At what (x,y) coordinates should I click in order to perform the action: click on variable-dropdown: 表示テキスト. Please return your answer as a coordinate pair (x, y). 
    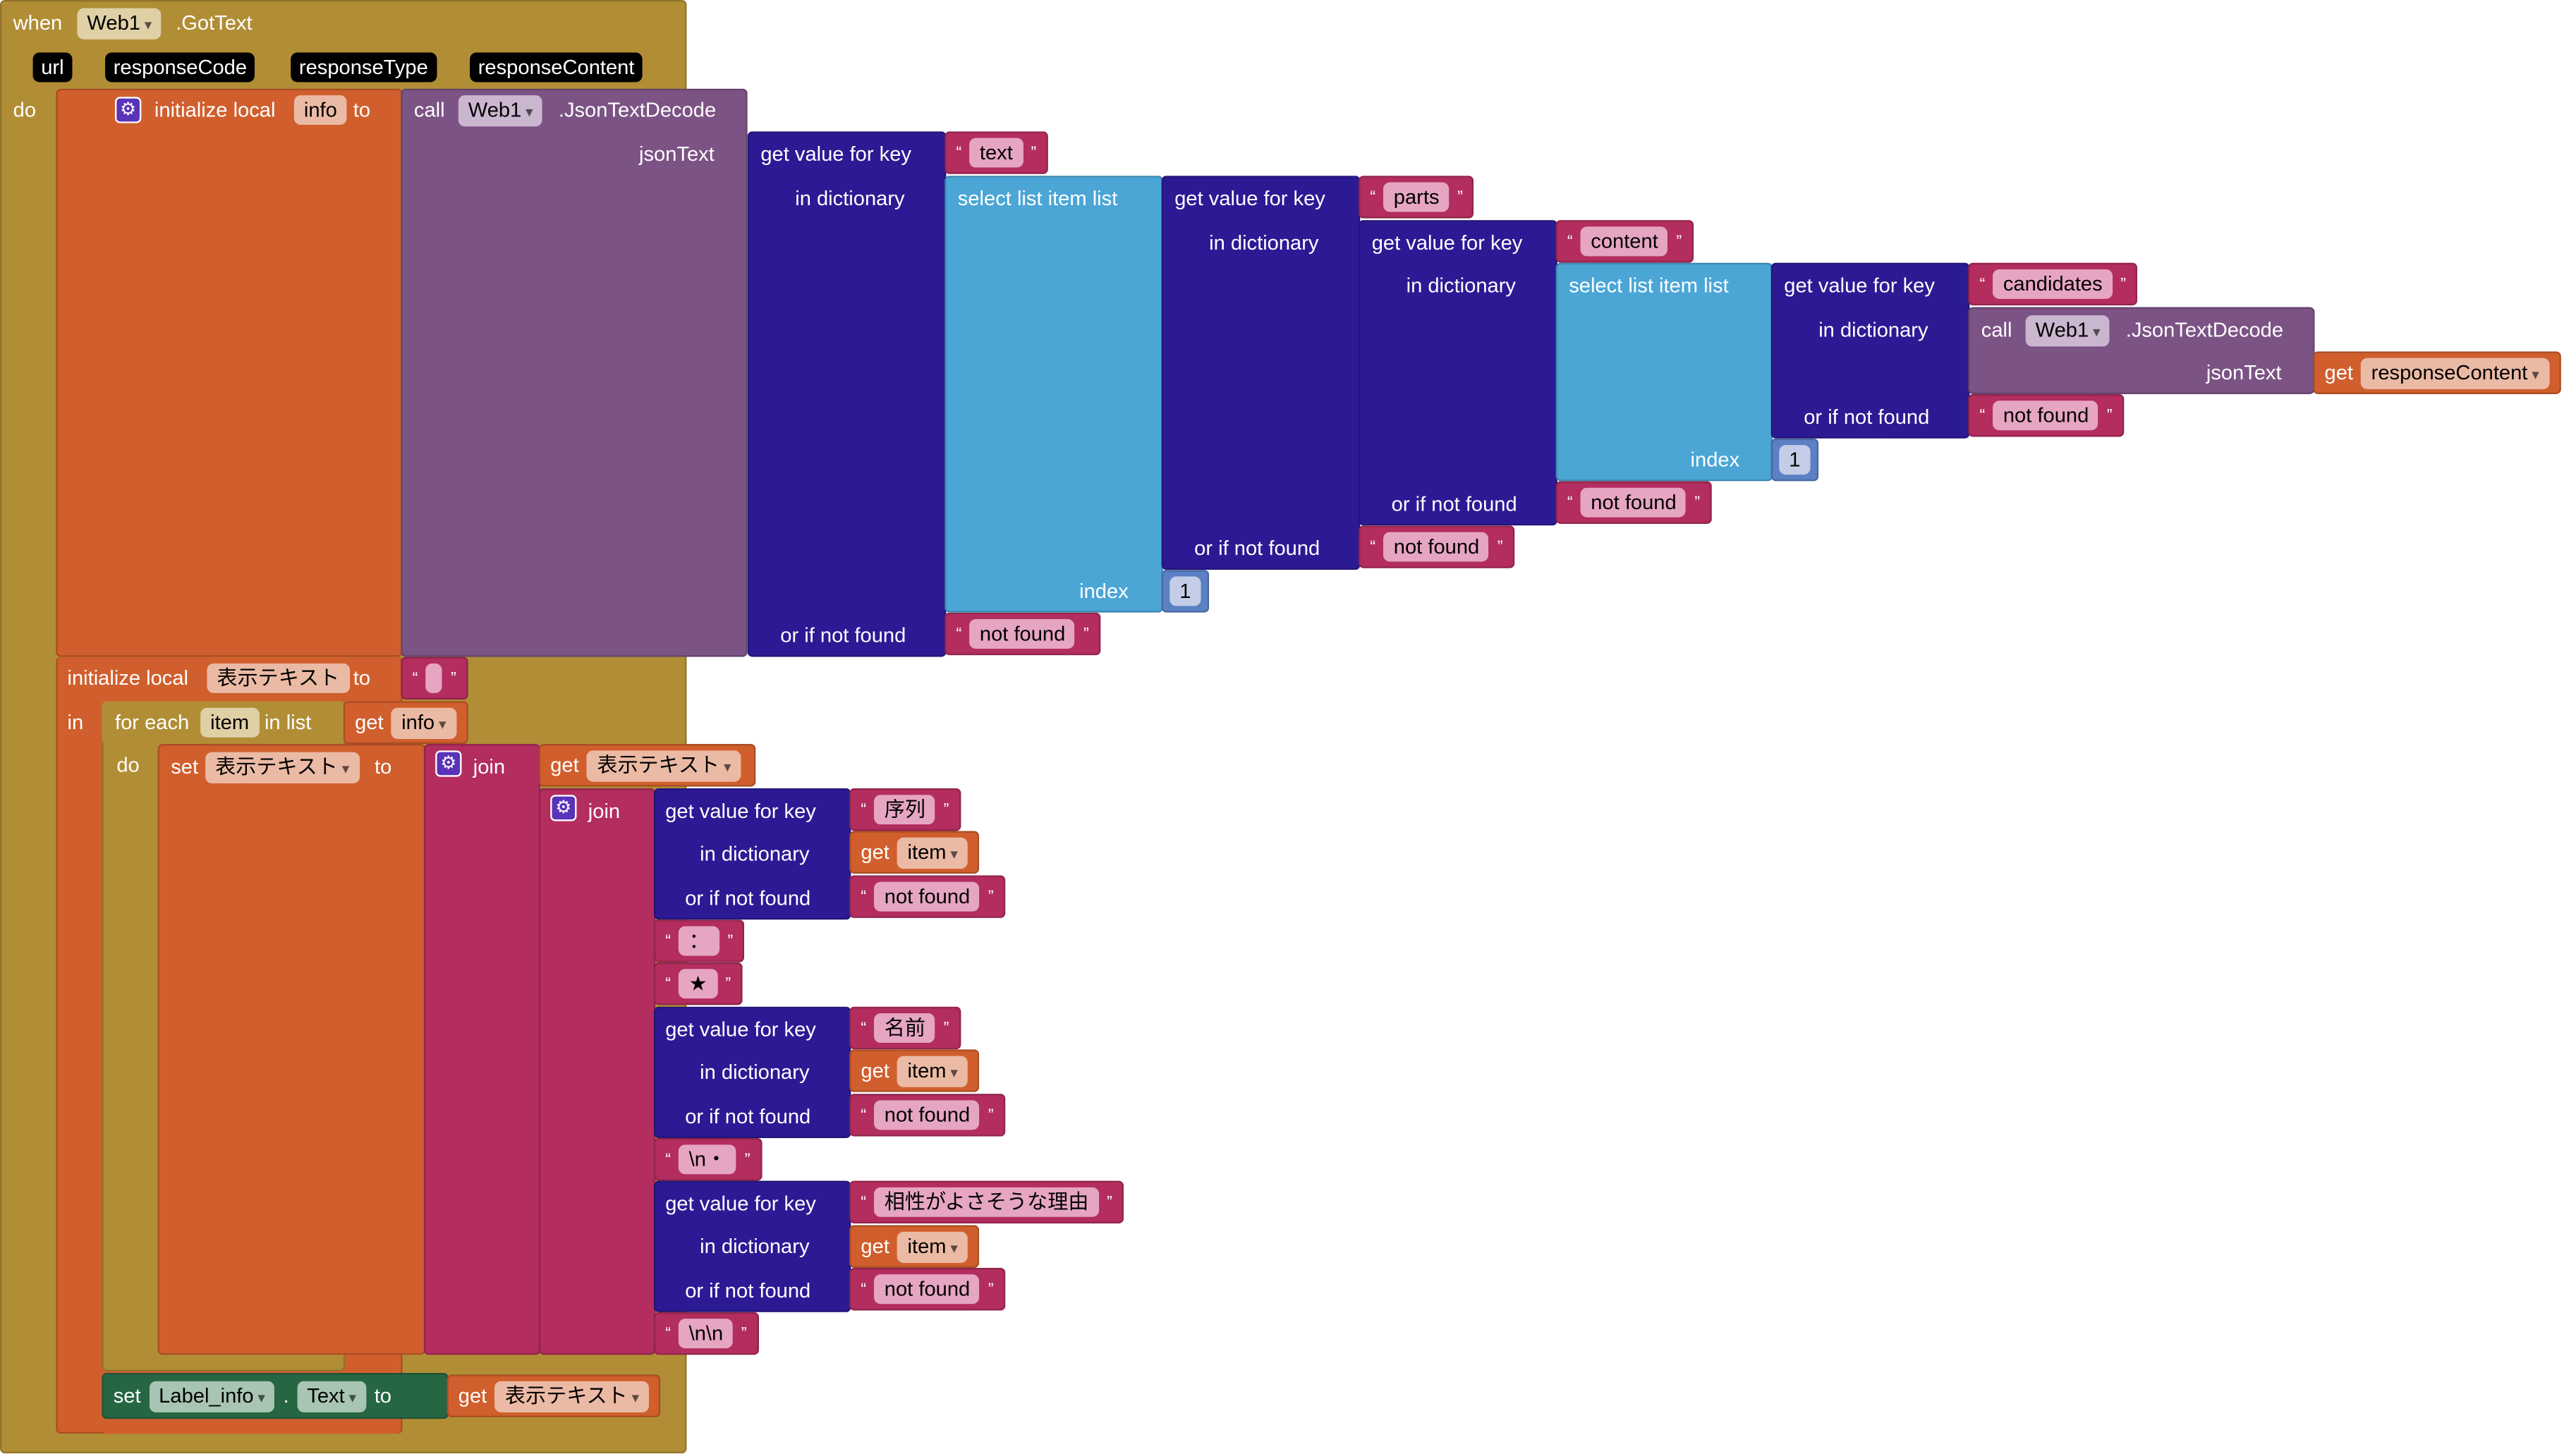
    Looking at the image, I should click on (282, 767).